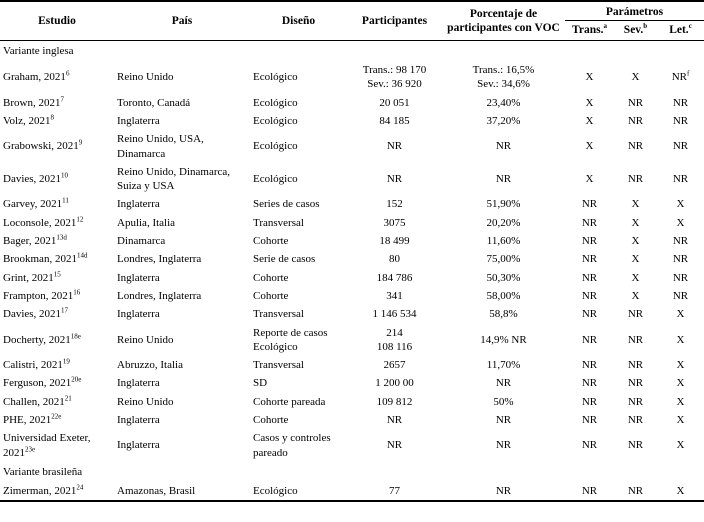 Image resolution: width=704 pixels, height=522 pixels. I want to click on participants-cell: 20 051, so click(394, 102).